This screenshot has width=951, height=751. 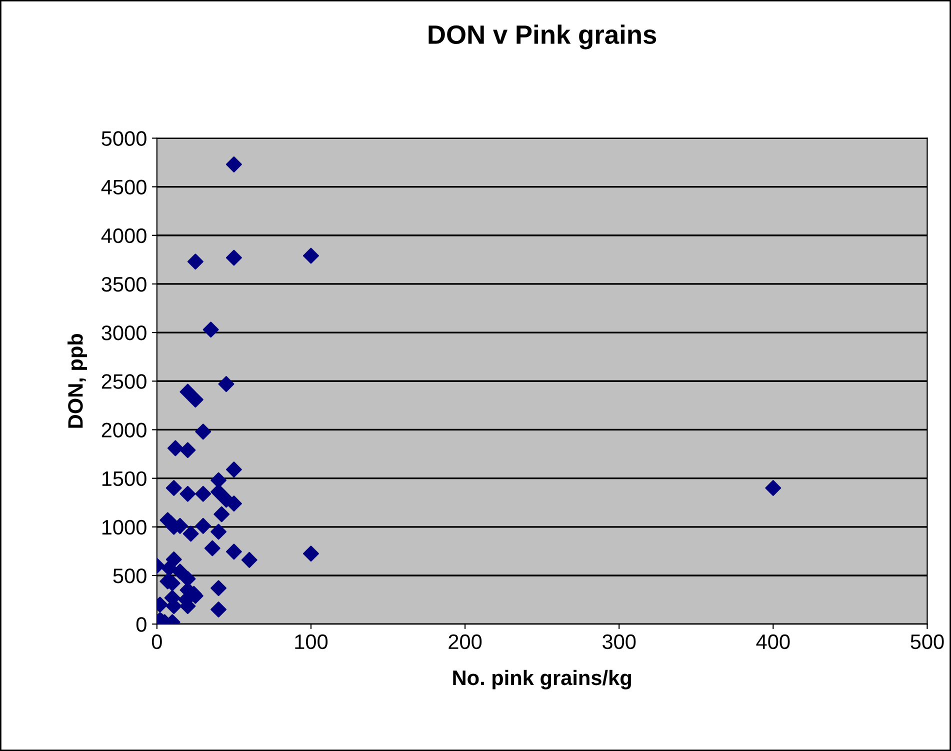 I want to click on y-tick-label: 1000, so click(x=124, y=527).